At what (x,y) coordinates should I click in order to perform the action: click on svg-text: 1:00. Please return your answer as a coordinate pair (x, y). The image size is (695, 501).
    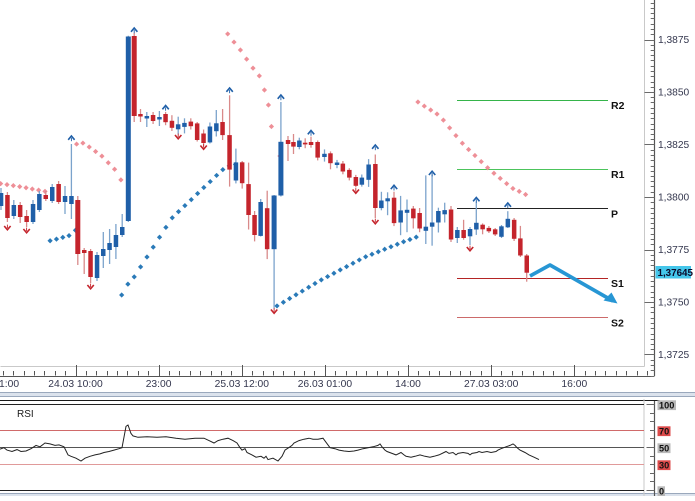
    Looking at the image, I should click on (9, 384).